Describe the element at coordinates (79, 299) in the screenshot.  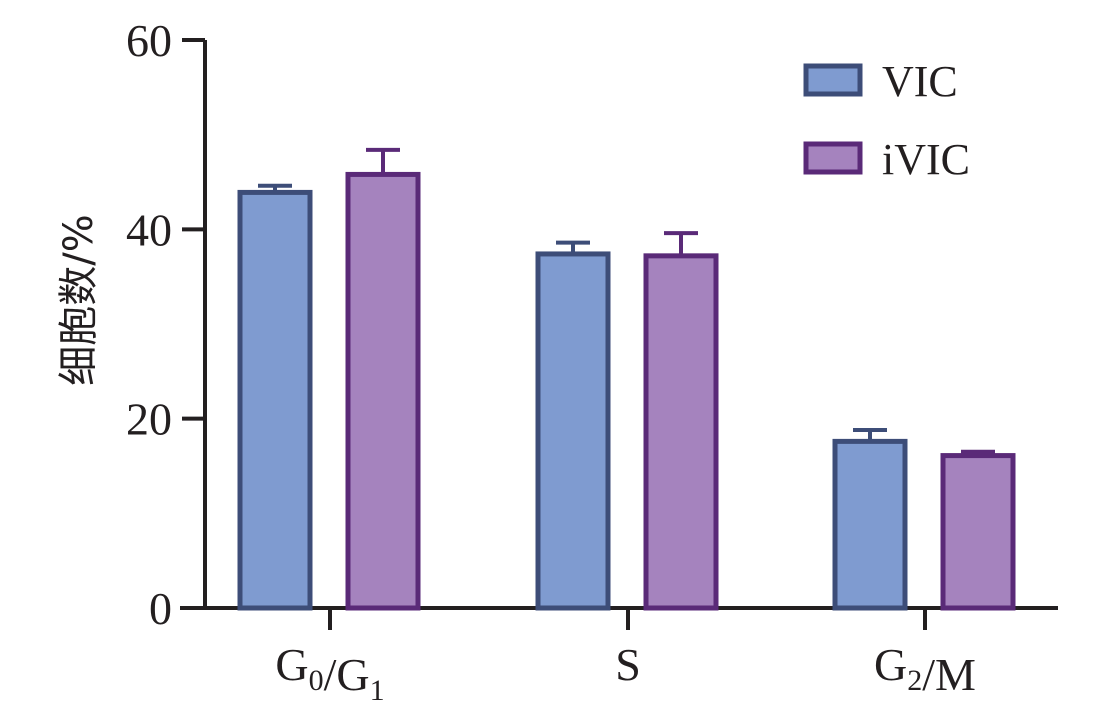
I see `y-axis-label: 细胞数/%` at that location.